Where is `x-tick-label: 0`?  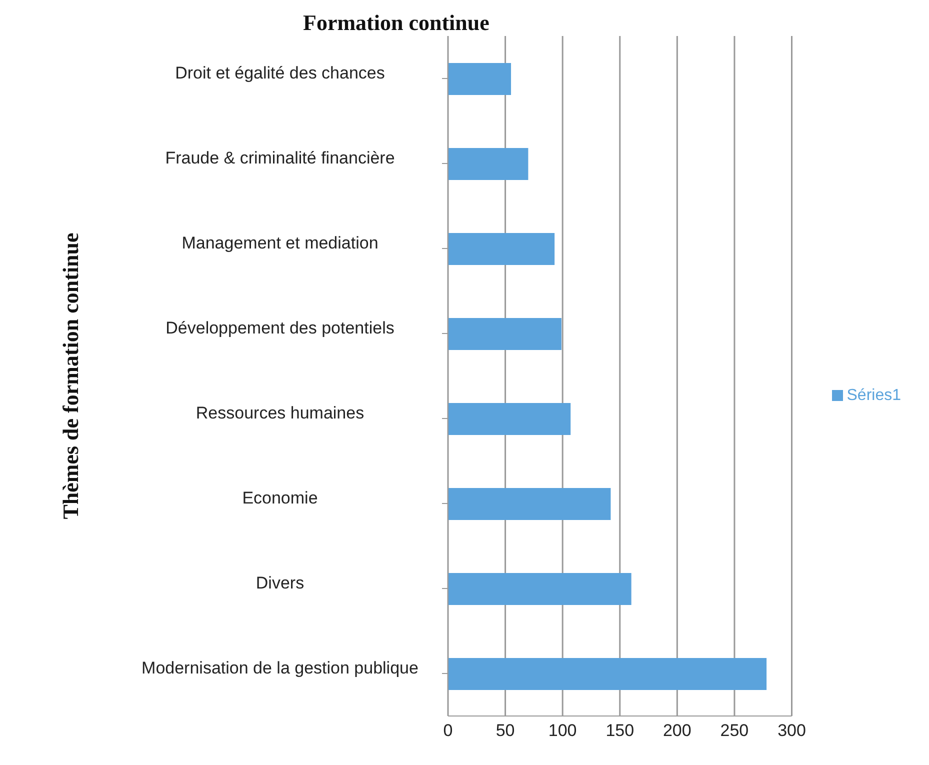
x-tick-label: 0 is located at coordinates (448, 730).